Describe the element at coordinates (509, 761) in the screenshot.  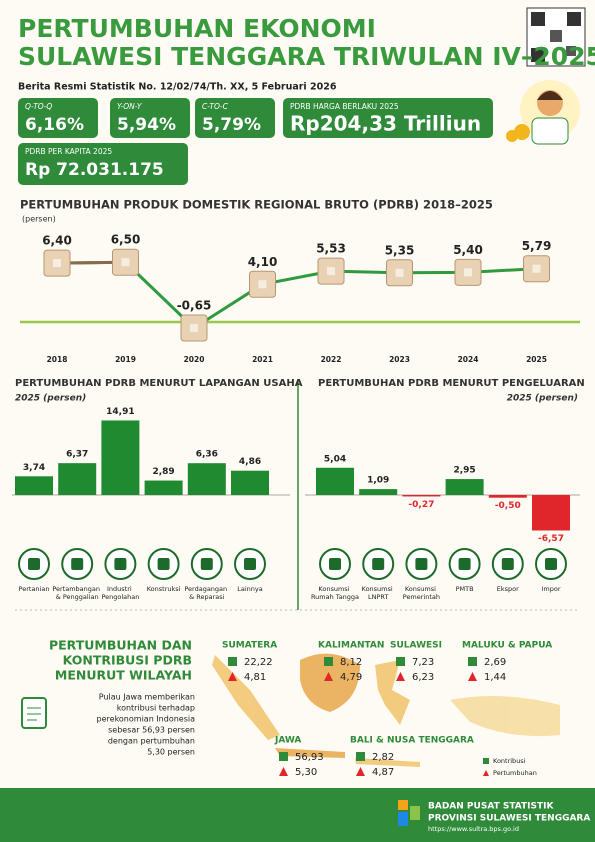
I see `legend-label: Kontribusi` at that location.